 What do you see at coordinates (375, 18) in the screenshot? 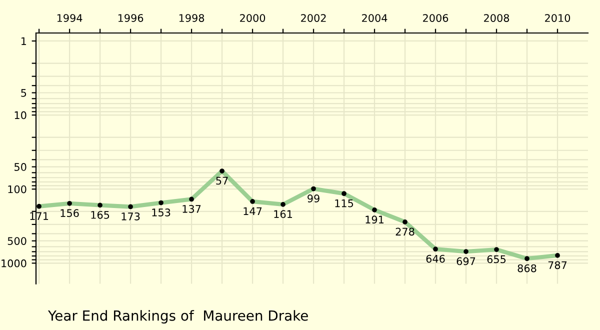
I see `x-tick-label: 2004` at bounding box center [375, 18].